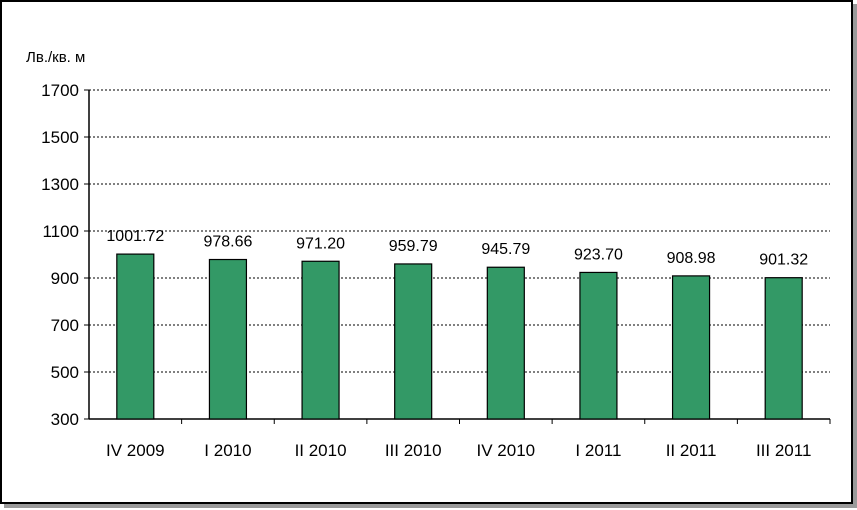 The height and width of the screenshot is (510, 857). I want to click on data-label: 945.79, so click(505, 249).